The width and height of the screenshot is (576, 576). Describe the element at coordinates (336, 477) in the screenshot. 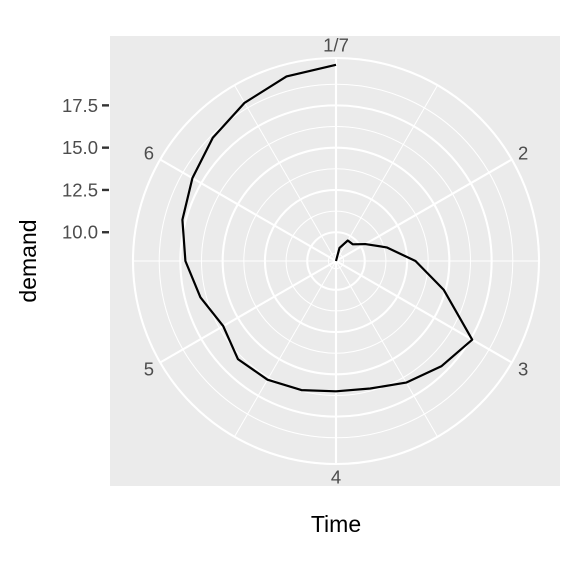

I see `theta-tick-label-3: 4` at that location.